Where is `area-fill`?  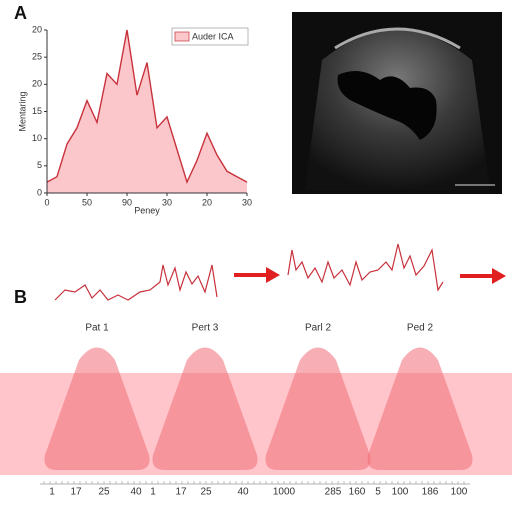
area-fill is located at coordinates (147, 111).